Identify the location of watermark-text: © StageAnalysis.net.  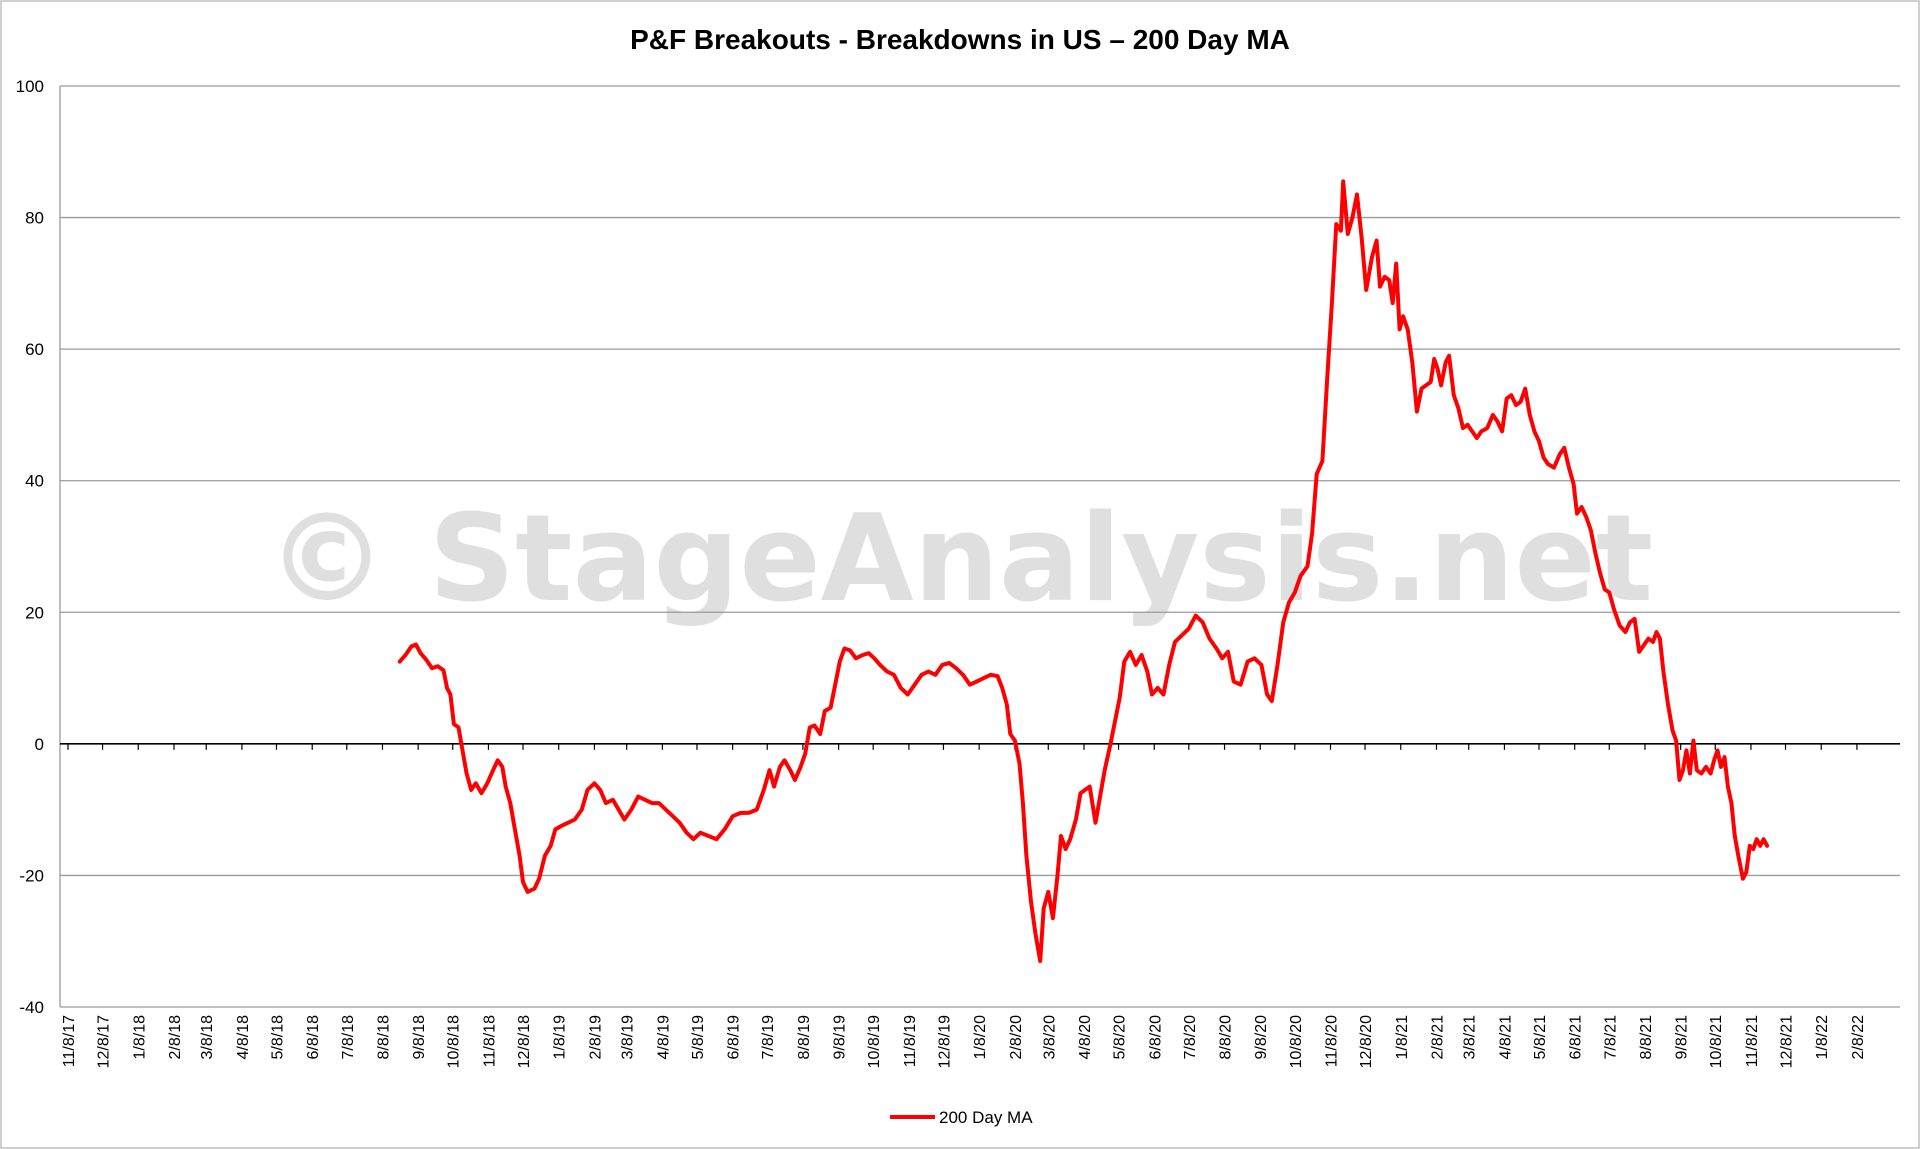
(960, 559).